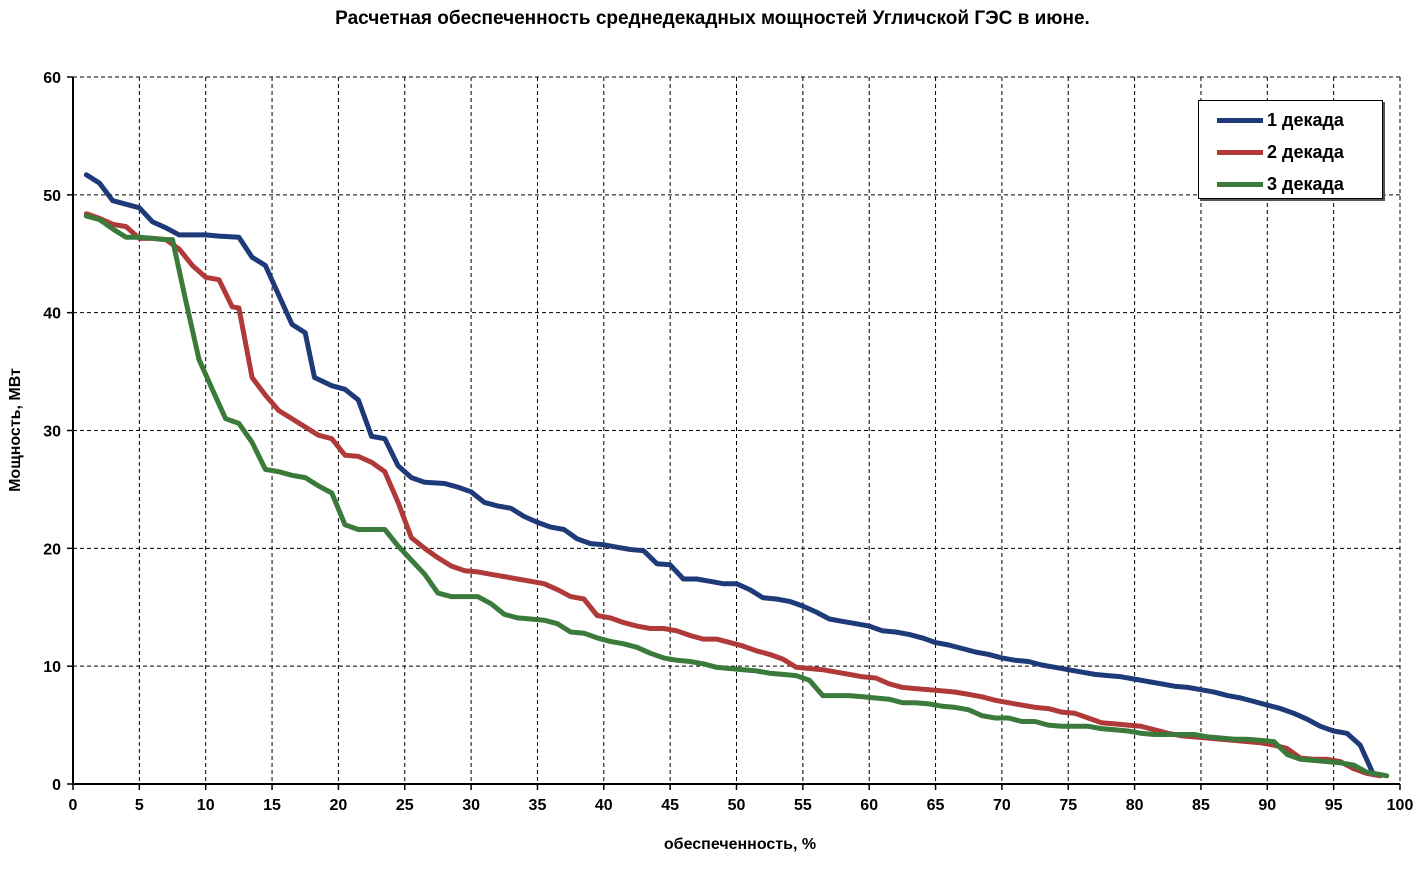 The image size is (1425, 869). What do you see at coordinates (405, 805) in the screenshot?
I see `x-tick-label: 25` at bounding box center [405, 805].